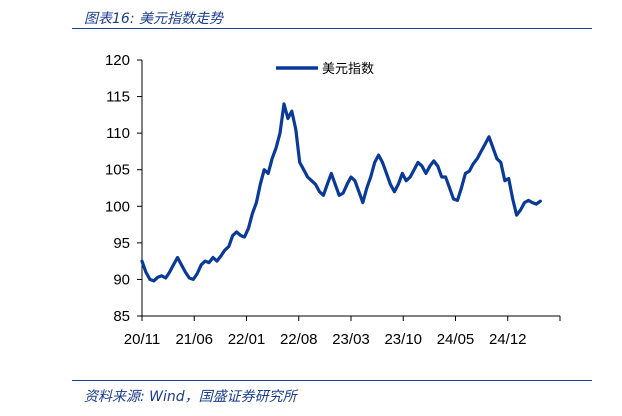 The image size is (622, 416). I want to click on y-tick-label: 100, so click(117, 206).